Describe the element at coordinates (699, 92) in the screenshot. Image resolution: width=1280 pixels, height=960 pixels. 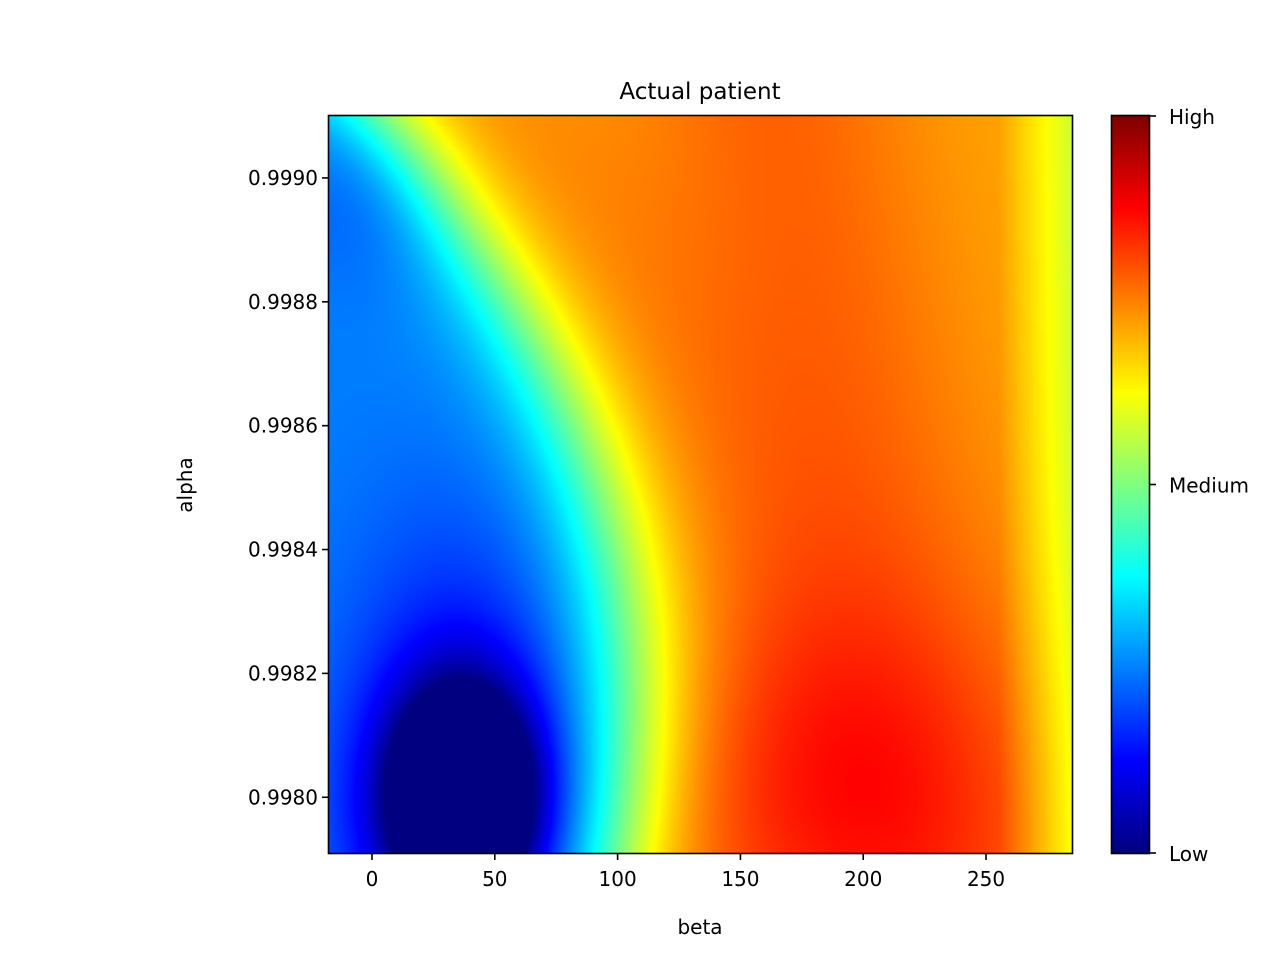
I see `chart-title: Actual patient` at that location.